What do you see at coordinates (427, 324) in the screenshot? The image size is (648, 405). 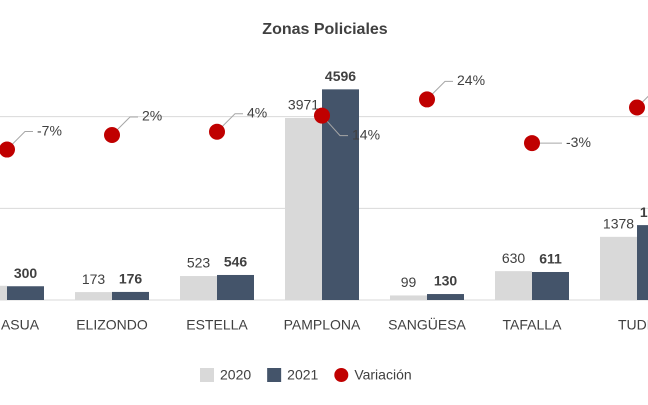 I see `x-tick-label: SANGÜESA` at bounding box center [427, 324].